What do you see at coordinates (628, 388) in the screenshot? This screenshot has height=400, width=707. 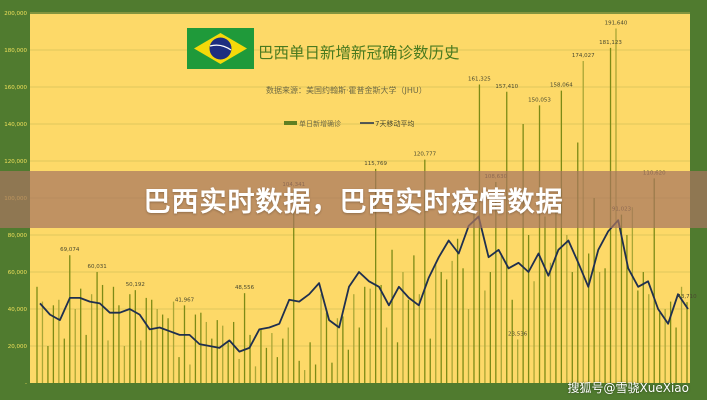 I see `watermark: 搜狐号@雪骁XueXiao` at bounding box center [628, 388].